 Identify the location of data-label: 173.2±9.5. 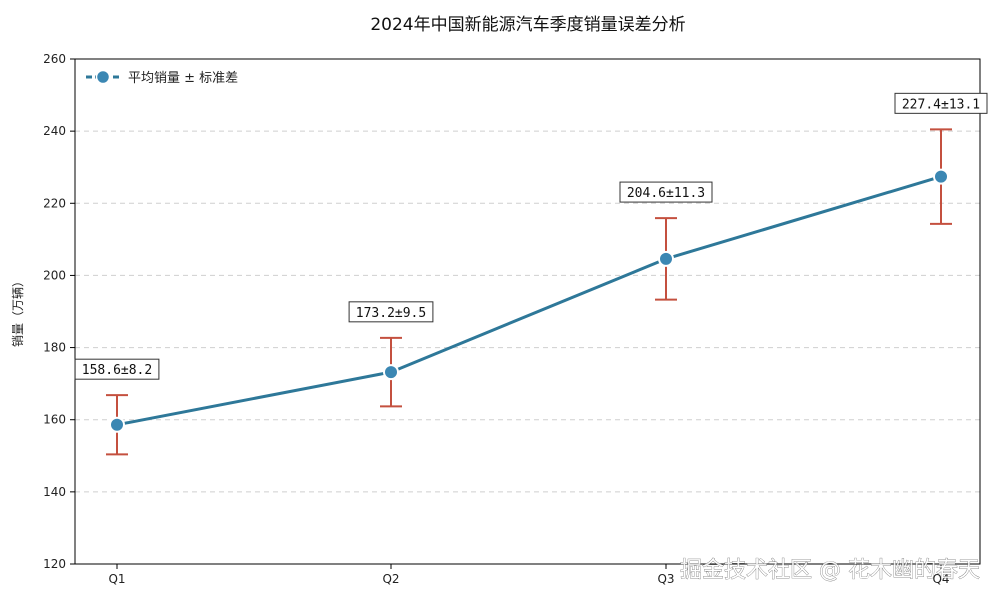
(391, 313).